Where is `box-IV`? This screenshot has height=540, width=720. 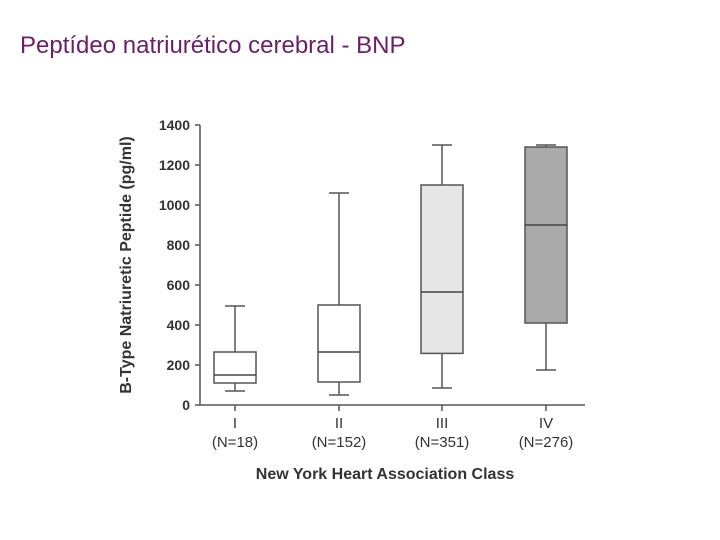 box-IV is located at coordinates (546, 235).